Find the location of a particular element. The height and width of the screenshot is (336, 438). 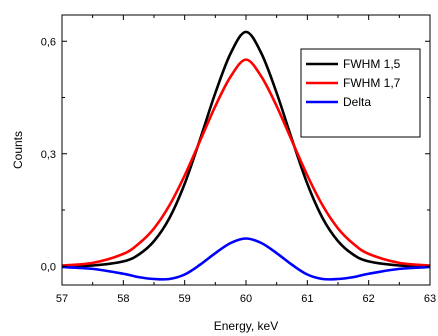

x-tick-label: 59 is located at coordinates (185, 299).